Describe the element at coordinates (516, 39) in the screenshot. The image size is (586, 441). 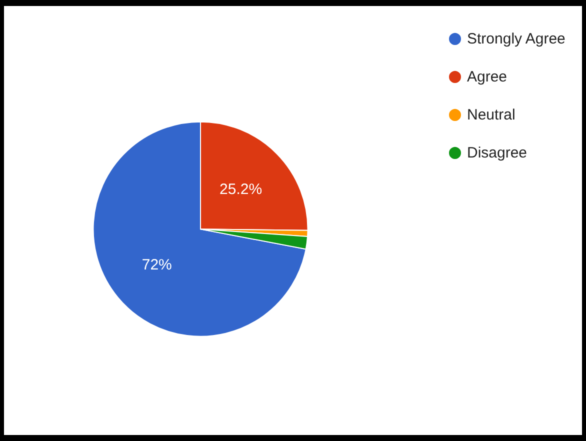
I see `legend-label: Strongly Agree` at that location.